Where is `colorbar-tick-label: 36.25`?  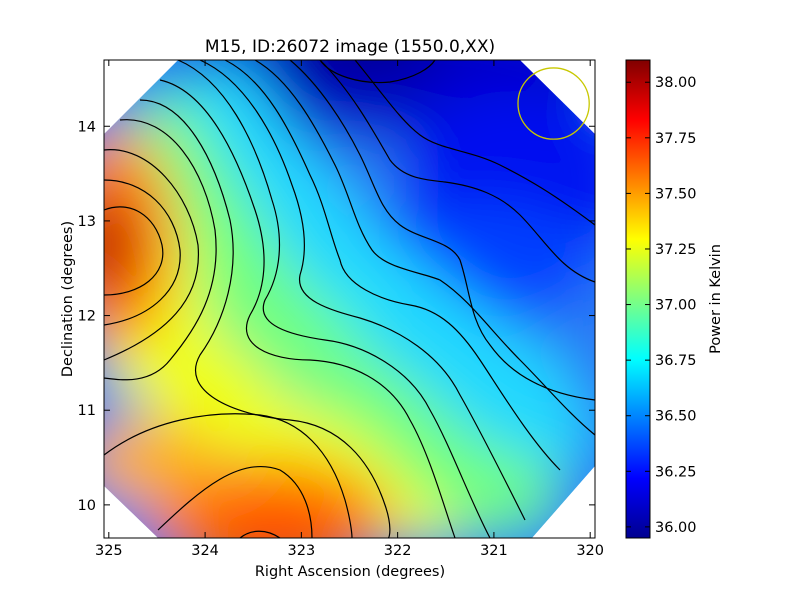
colorbar-tick-label: 36.25 is located at coordinates (676, 472).